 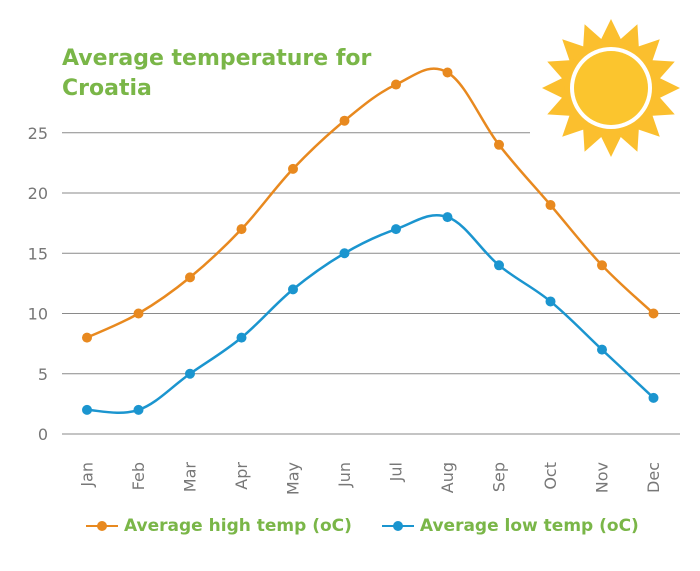 I want to click on legend-item-high: Average high temp (oC), so click(x=219, y=526).